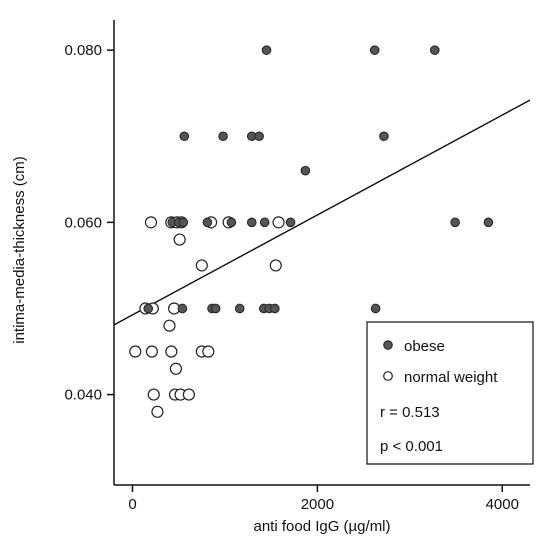 The height and width of the screenshot is (536, 542). I want to click on legend-box, so click(450, 393).